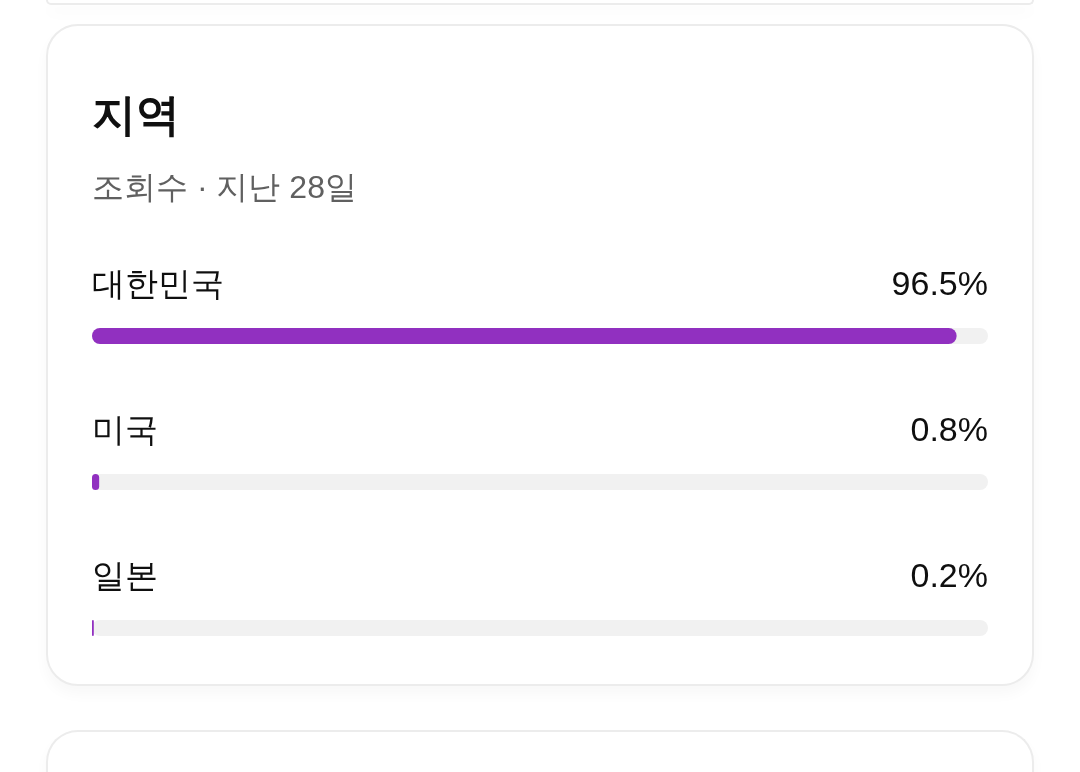 The width and height of the screenshot is (1080, 772). What do you see at coordinates (949, 429) in the screenshot?
I see `data-label: 0.8%` at bounding box center [949, 429].